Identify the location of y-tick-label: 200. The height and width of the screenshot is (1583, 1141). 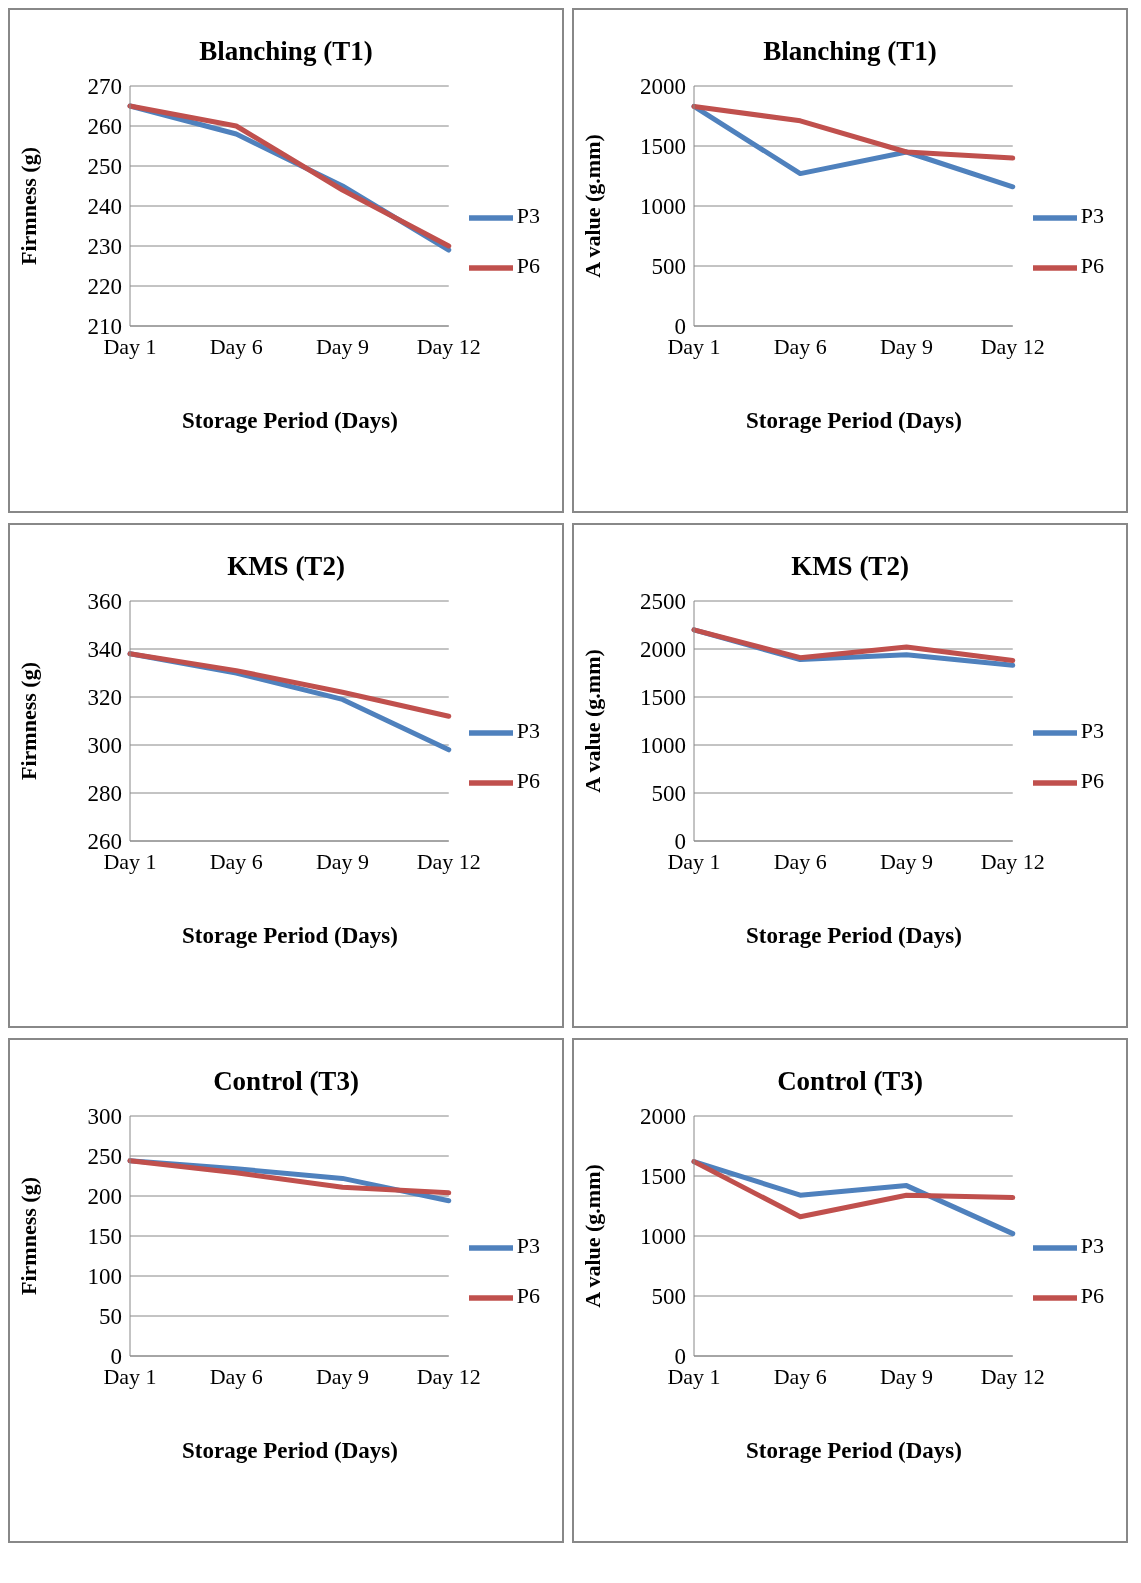
(104, 1197).